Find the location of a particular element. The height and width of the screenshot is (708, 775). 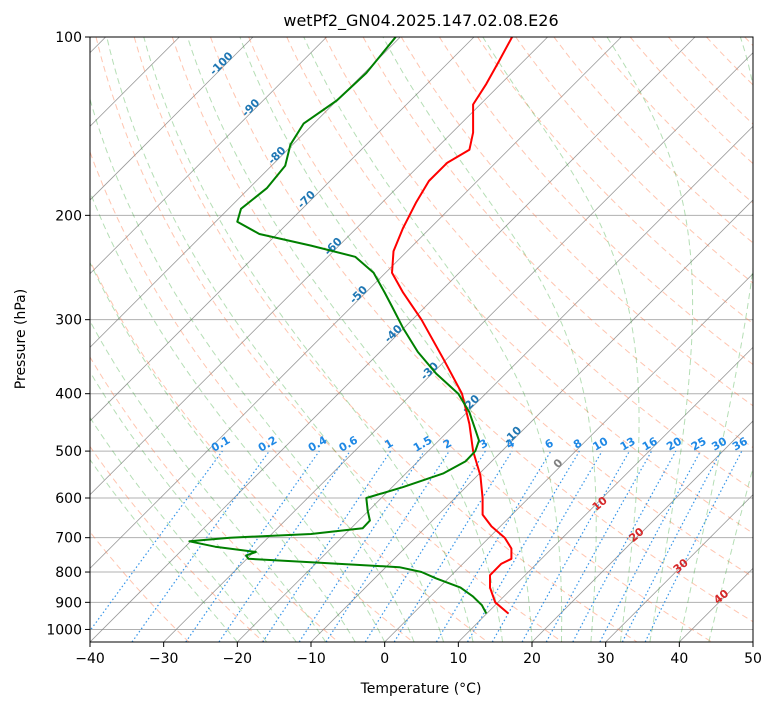

y-tick-label: 1000 is located at coordinates (64, 630).